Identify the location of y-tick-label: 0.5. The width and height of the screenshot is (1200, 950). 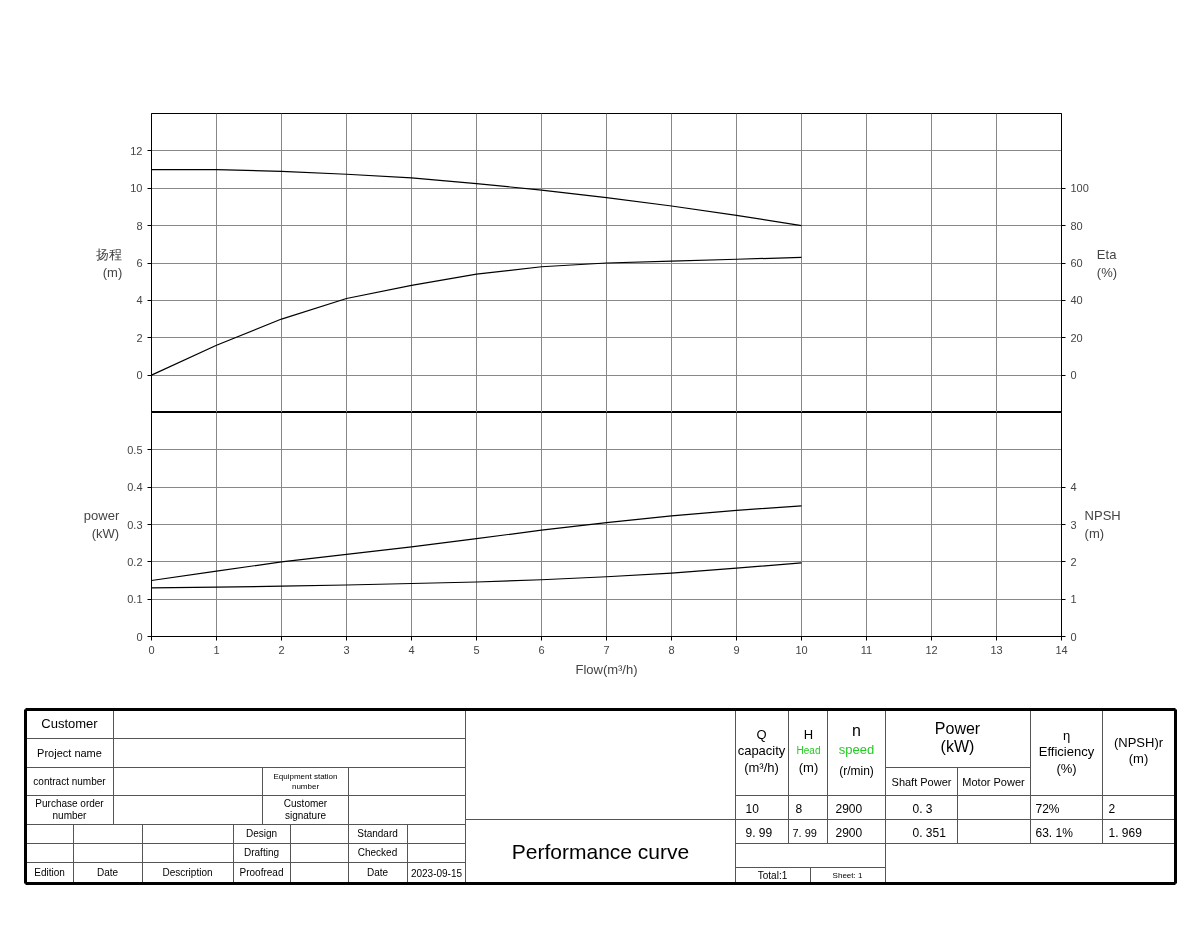
(135, 449).